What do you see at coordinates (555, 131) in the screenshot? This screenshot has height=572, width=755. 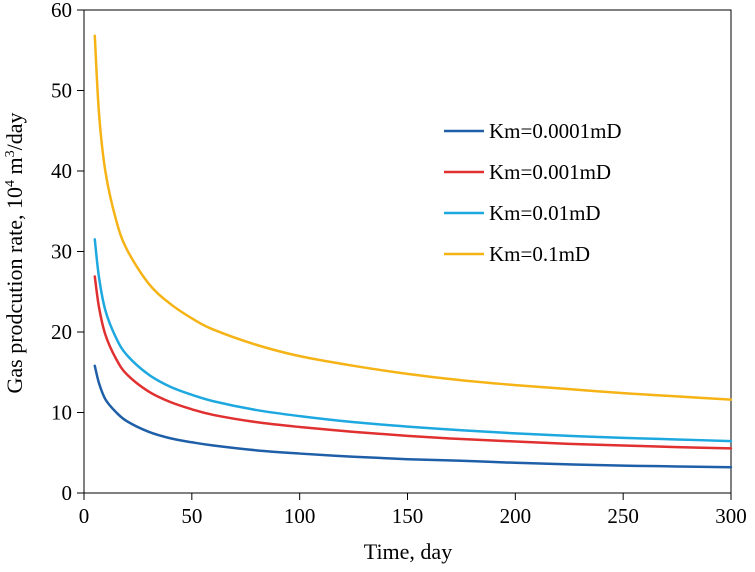 I see `legend-label: Km=0.0001mD` at bounding box center [555, 131].